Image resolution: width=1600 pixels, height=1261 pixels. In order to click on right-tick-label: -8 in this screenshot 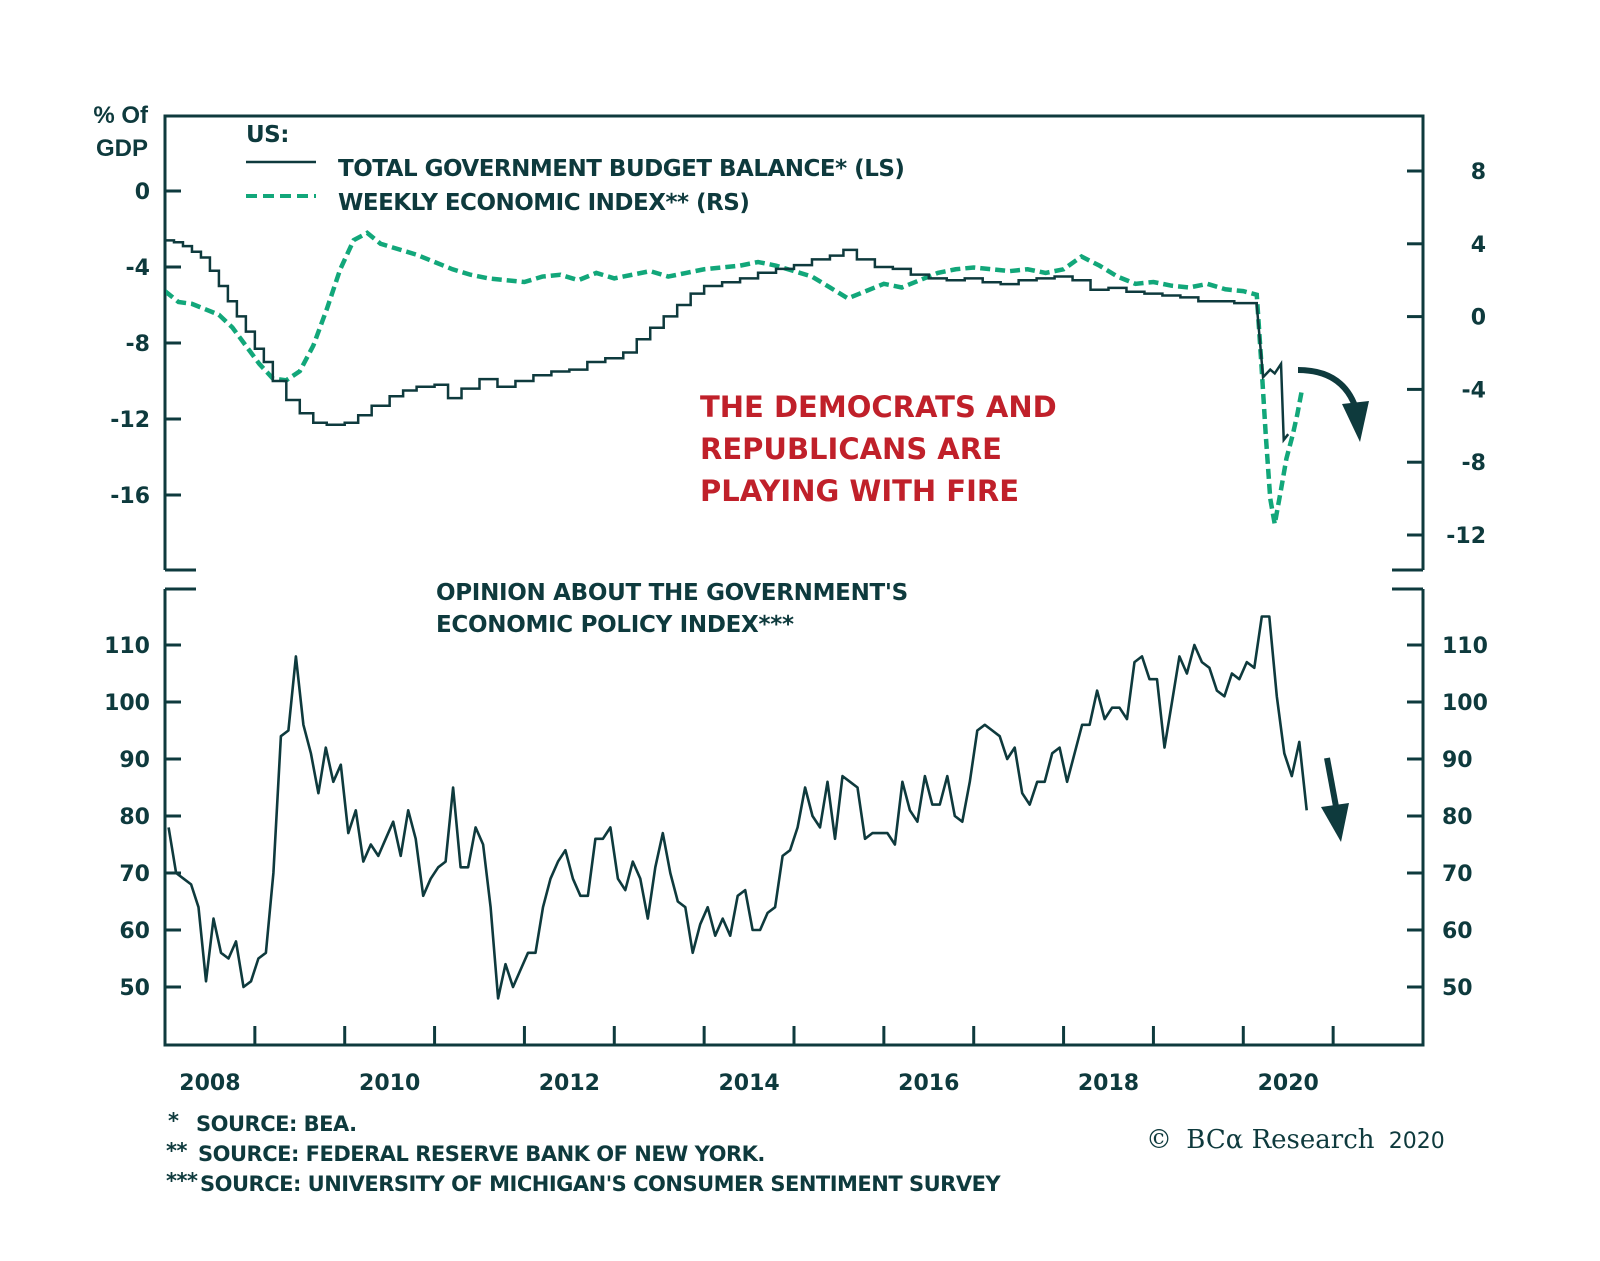, I will do `click(1474, 463)`.